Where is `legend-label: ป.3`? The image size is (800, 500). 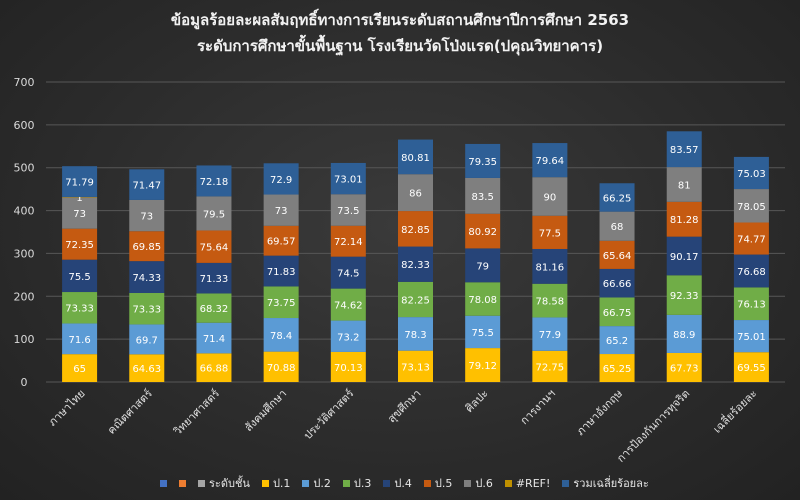
legend-label: ป.3 is located at coordinates (362, 483).